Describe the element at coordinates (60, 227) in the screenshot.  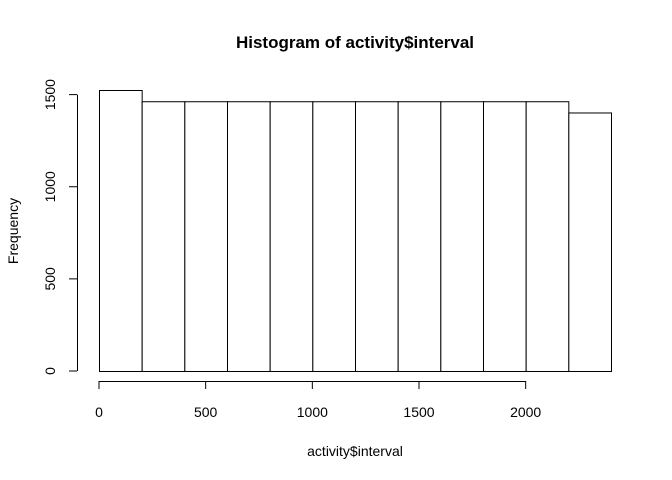
I see `y-axis: 0 500 1000 1500` at that location.